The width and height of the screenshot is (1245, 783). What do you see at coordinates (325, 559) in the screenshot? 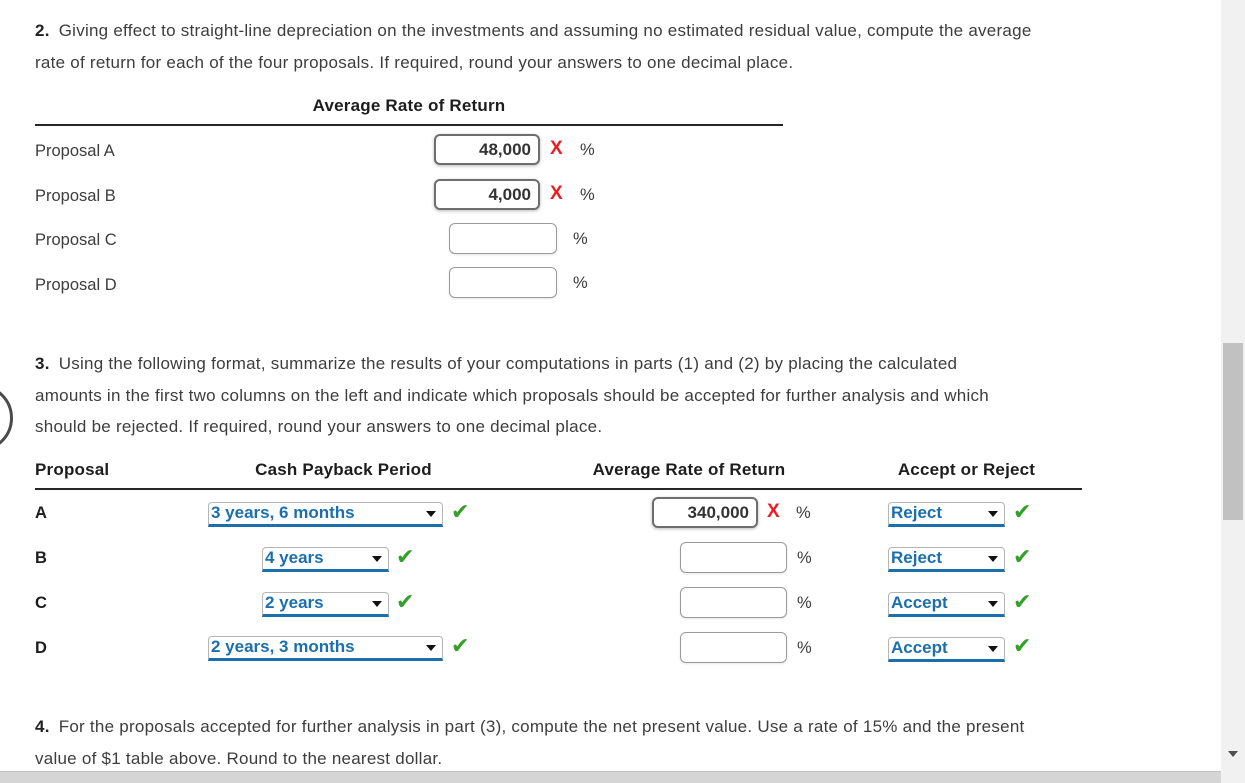
I see `payback-select-b: 4 years` at bounding box center [325, 559].